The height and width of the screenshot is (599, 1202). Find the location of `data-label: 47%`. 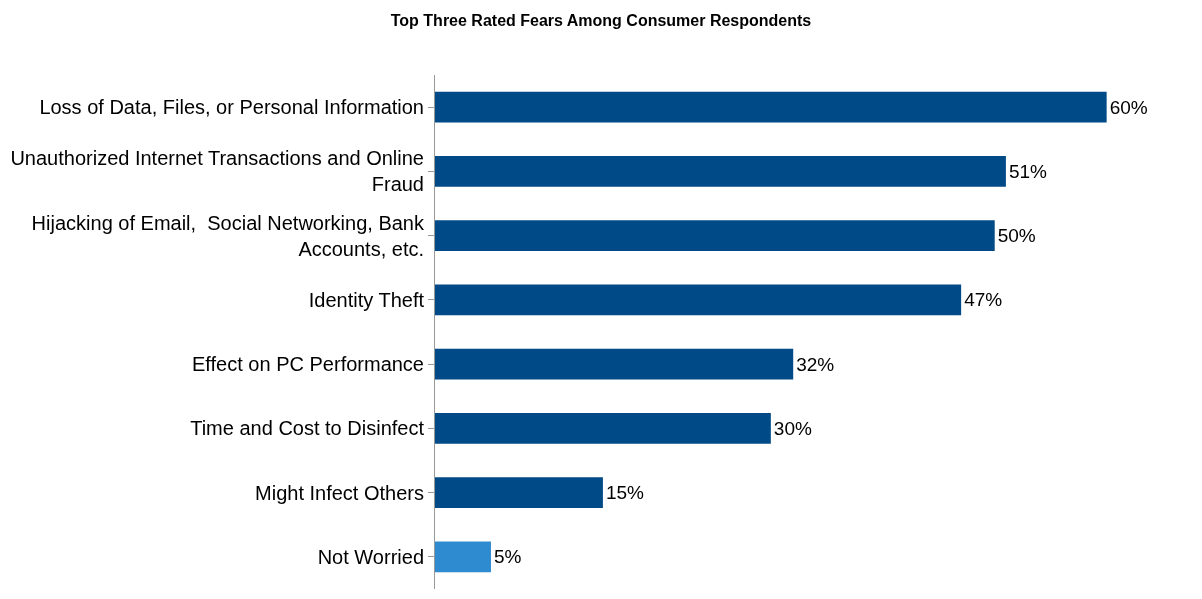

data-label: 47% is located at coordinates (983, 300).